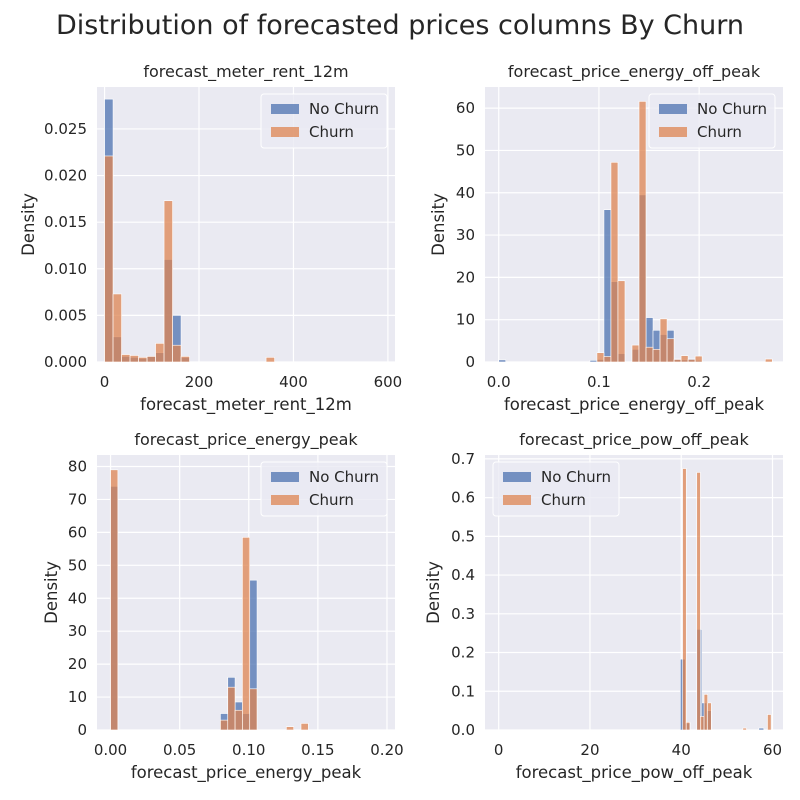 The image size is (800, 800). I want to click on x-tick-label: 0, so click(499, 750).